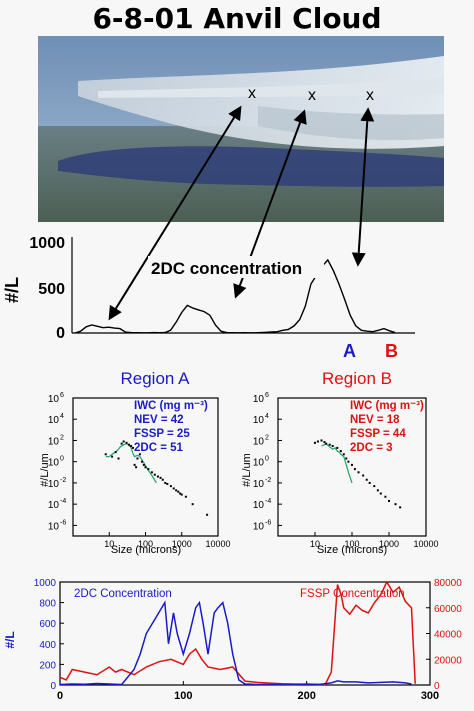 The height and width of the screenshot is (711, 474). What do you see at coordinates (171, 406) in the screenshot?
I see `region-a-legend-item: IWC (mg m⁻³)` at bounding box center [171, 406].